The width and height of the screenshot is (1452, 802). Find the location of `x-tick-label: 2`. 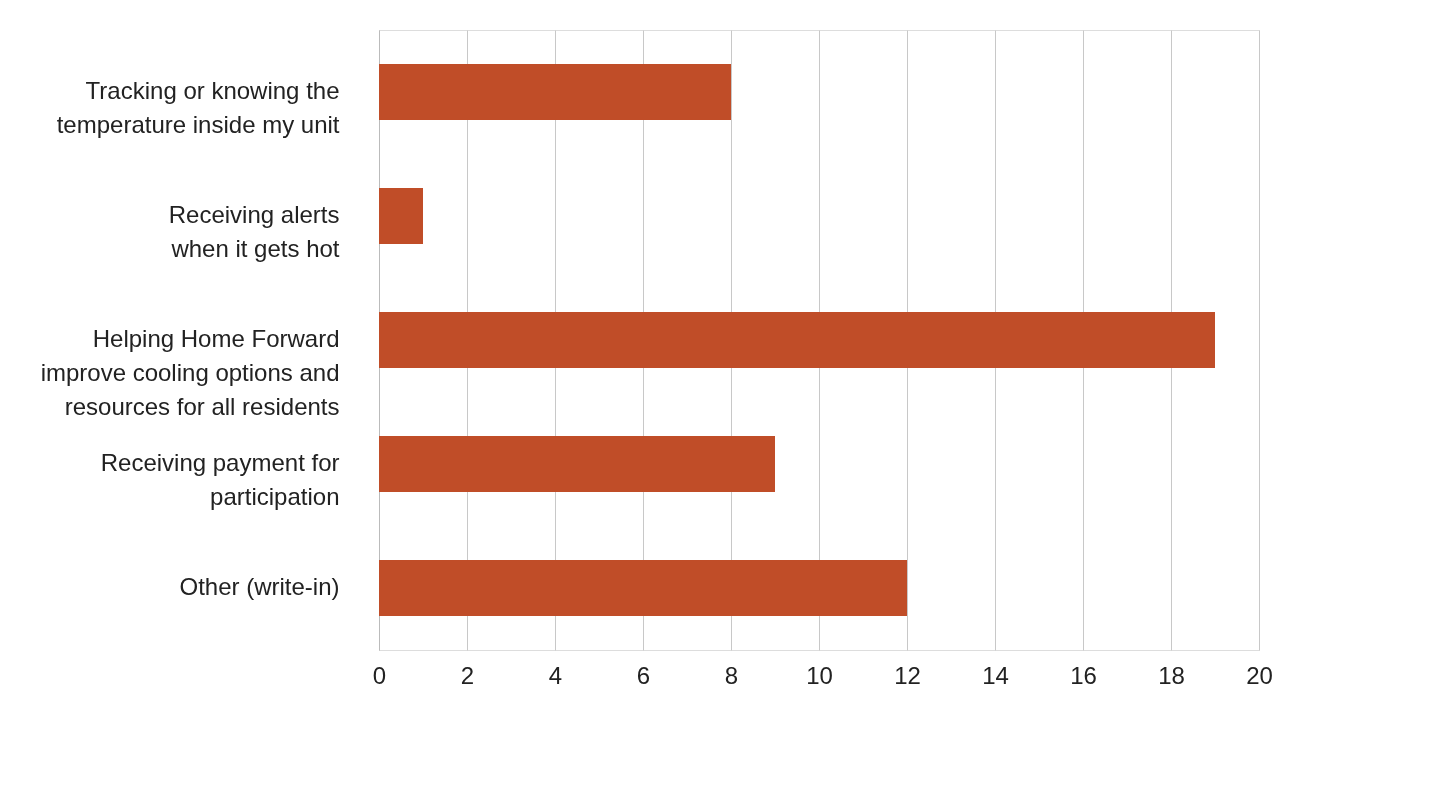

x-tick-label: 2 is located at coordinates (467, 675).